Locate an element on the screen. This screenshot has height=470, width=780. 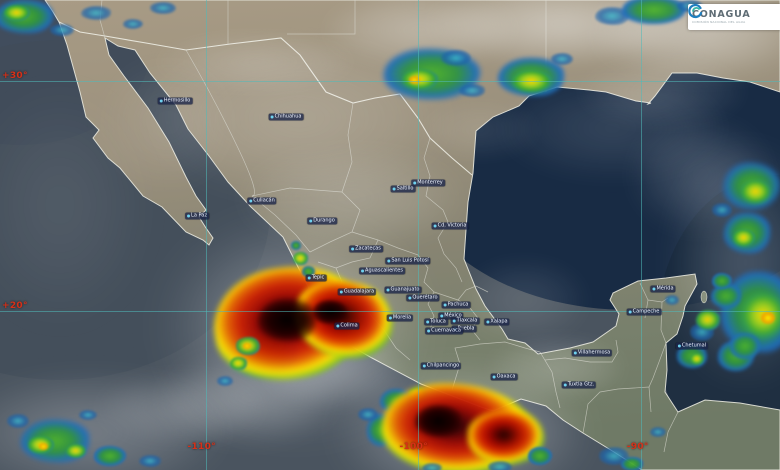
cozumel-island is located at coordinates (704, 297).